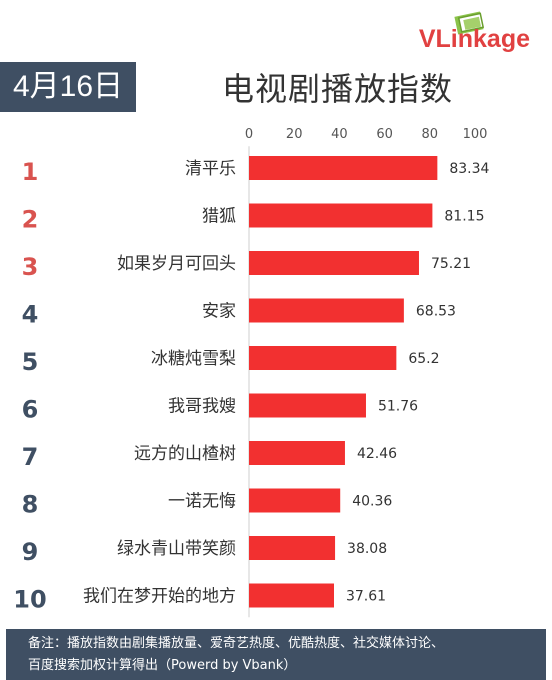  What do you see at coordinates (338, 89) in the screenshot?
I see `chart-title: 电视剧播放指数` at bounding box center [338, 89].